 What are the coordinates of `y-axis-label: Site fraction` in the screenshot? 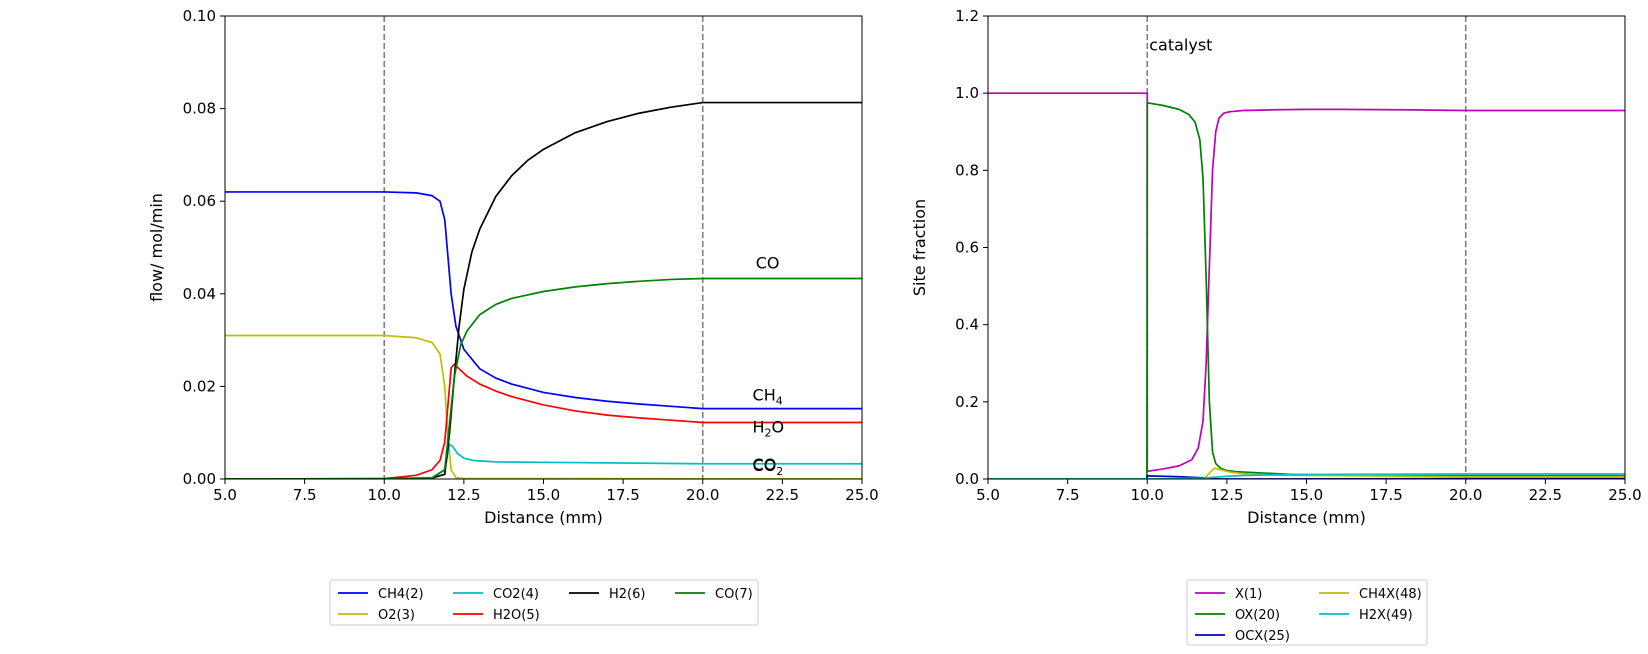 It's located at (919, 247).